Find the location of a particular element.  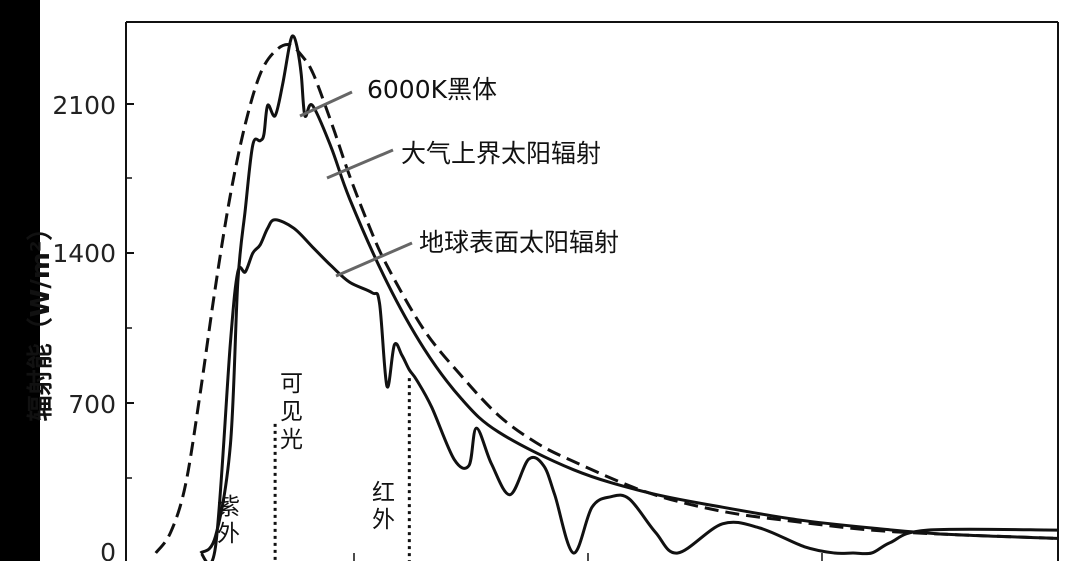

ir-label-char-1: 红 is located at coordinates (383, 493).